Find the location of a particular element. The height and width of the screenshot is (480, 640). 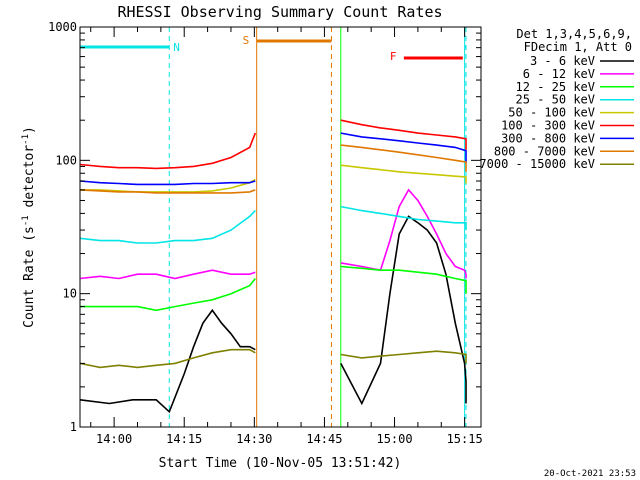

legend-entry-label: 50 - 100 keV is located at coordinates (551, 113).